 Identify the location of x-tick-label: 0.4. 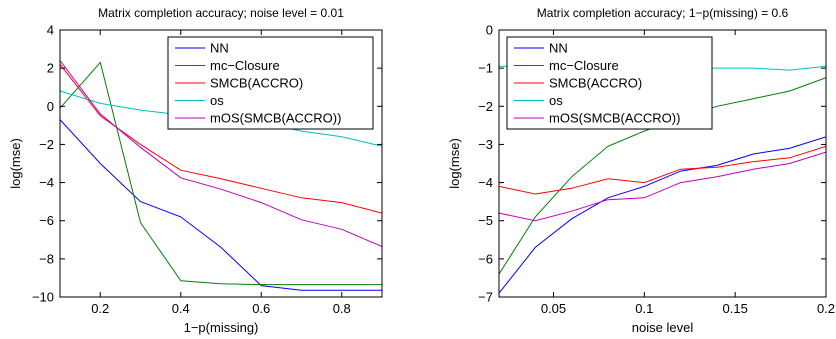
(181, 308).